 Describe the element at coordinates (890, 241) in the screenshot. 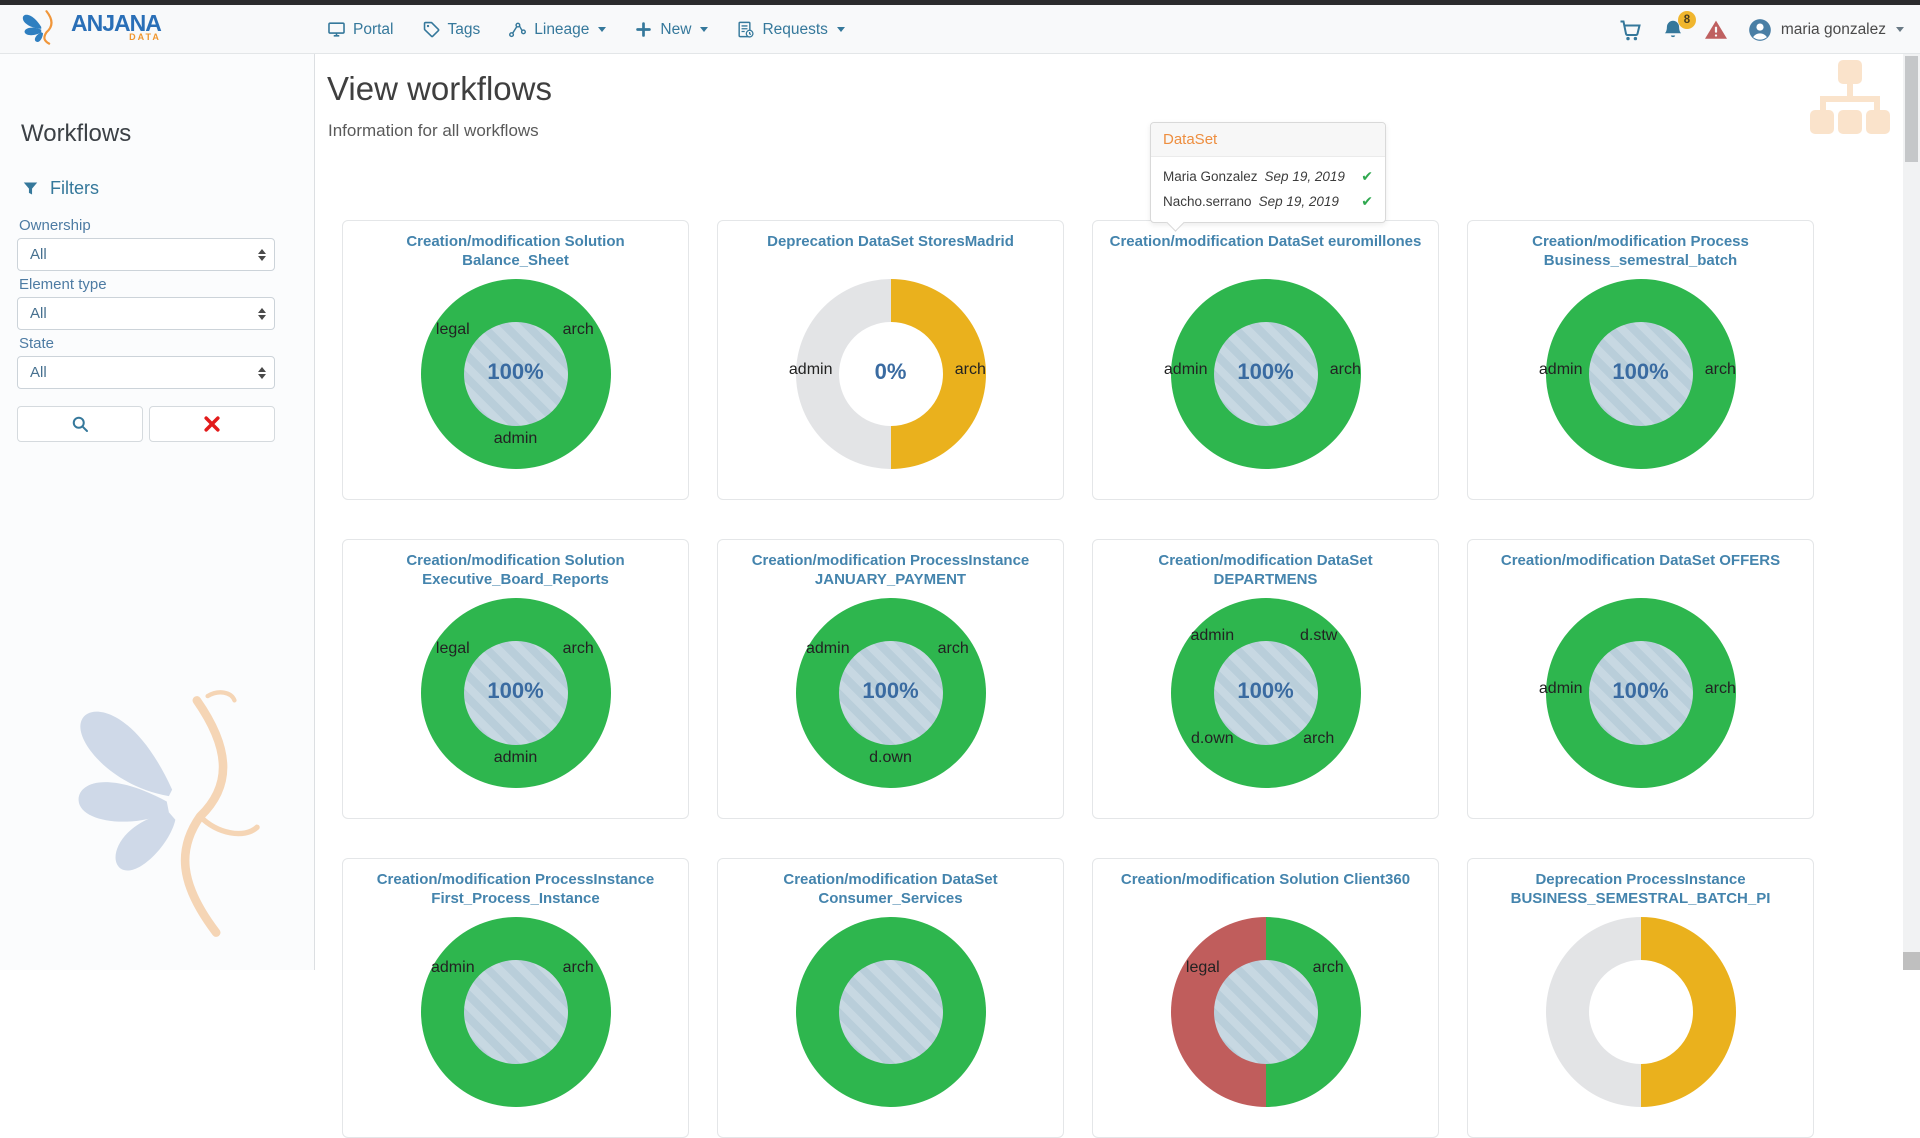

I see `workflow-card-title: Deprecation DataSet StoresMadrid` at that location.